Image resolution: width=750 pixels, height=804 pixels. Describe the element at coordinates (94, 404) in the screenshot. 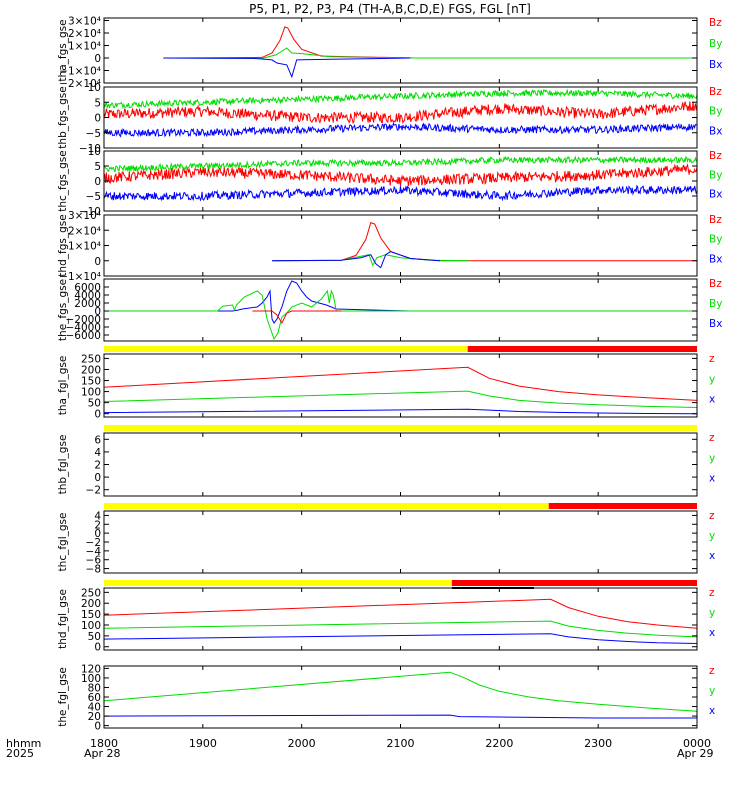

I see `y-tick-label: 50` at that location.